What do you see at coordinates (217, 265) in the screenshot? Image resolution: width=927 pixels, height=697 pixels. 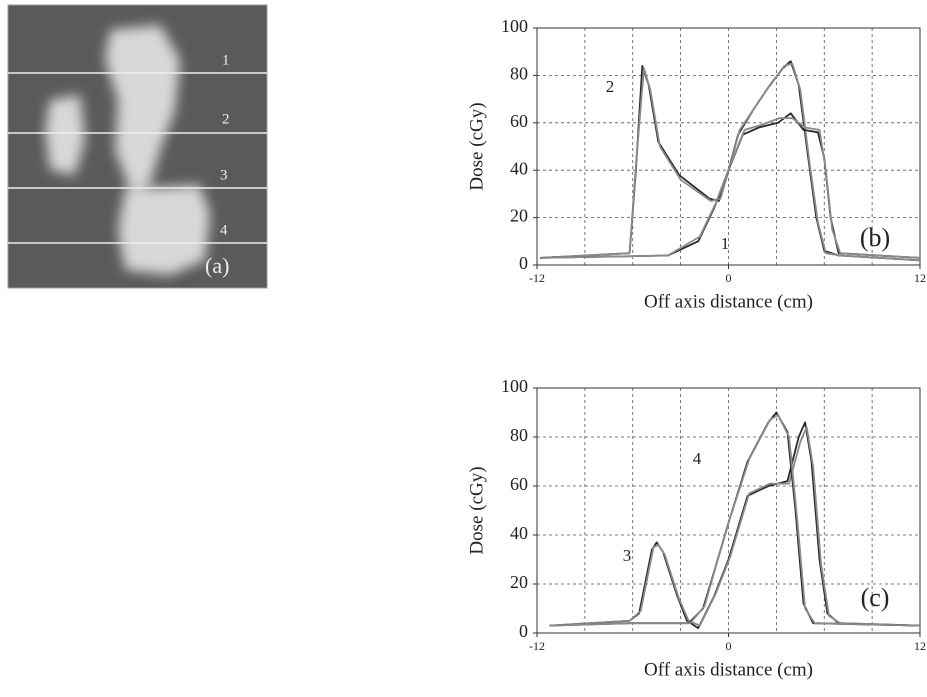 I see `panel-label: (a)` at bounding box center [217, 265].